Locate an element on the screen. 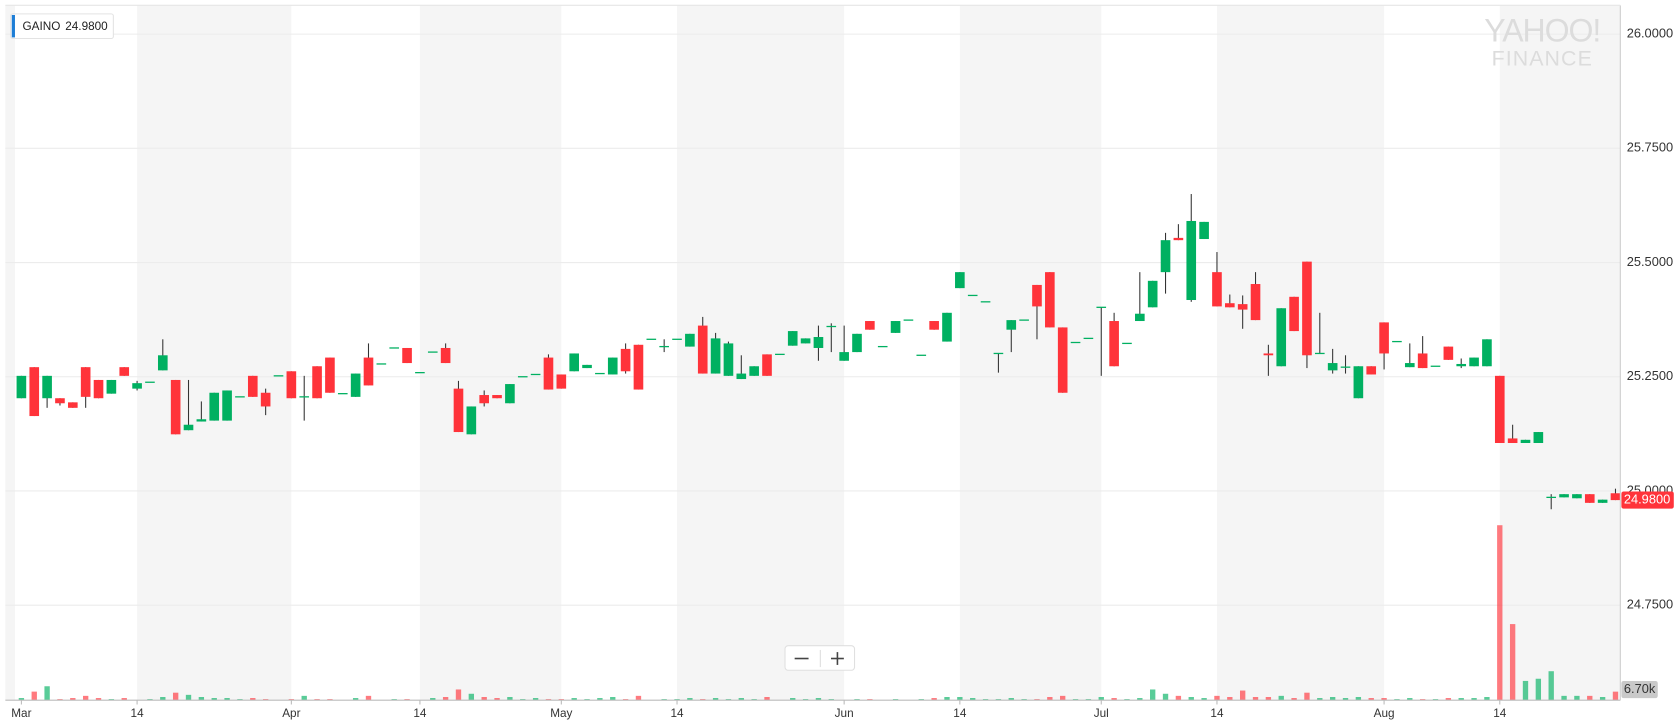 The width and height of the screenshot is (1677, 728). zoom-in-button is located at coordinates (837, 658).